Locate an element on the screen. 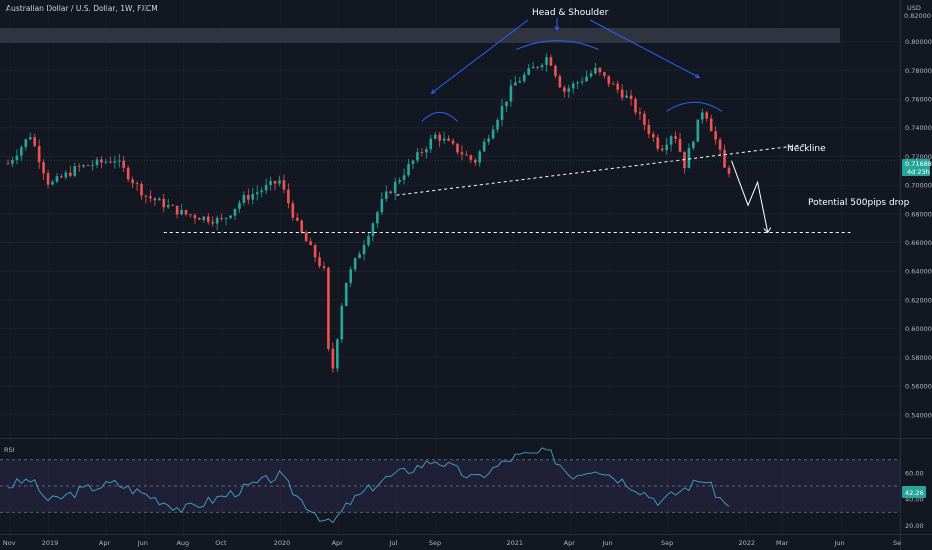  rsi-axis: 60.00 40.00 20.00 42.26 is located at coordinates (914, 499).